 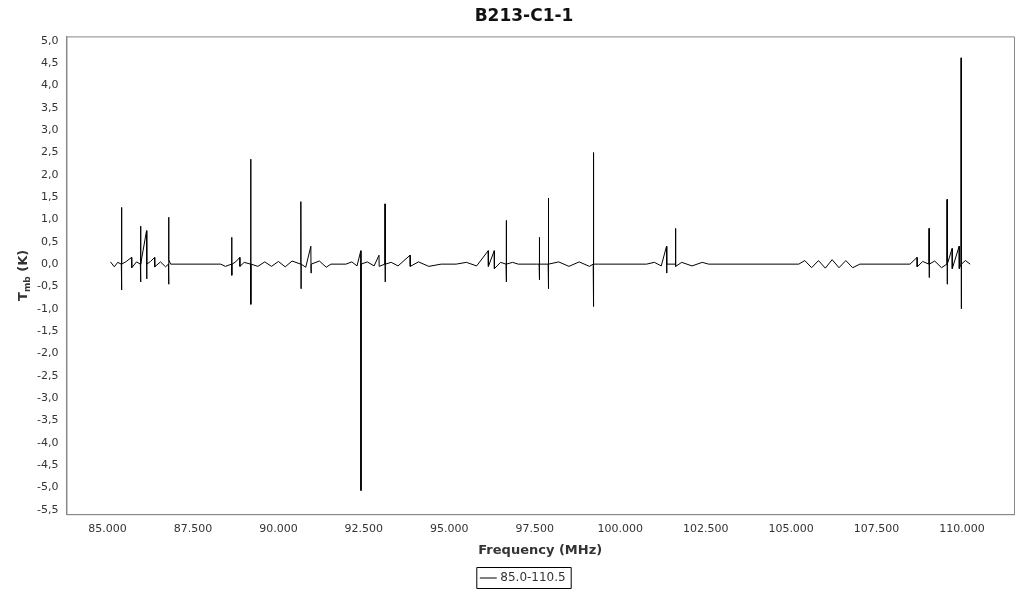 I want to click on y-tick-label: -1,0, so click(x=47, y=308).